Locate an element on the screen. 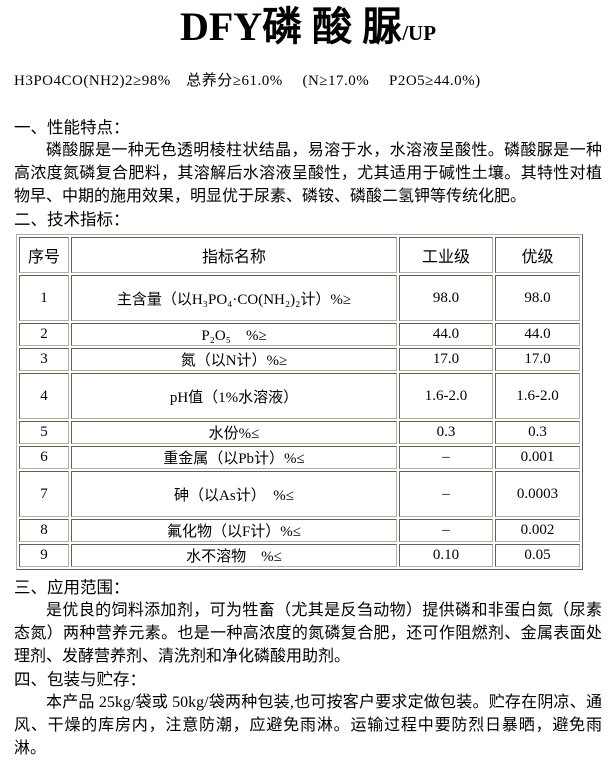  table-row: 2 P₂O₅ %≥ 44.0 44.0 is located at coordinates (299, 334).